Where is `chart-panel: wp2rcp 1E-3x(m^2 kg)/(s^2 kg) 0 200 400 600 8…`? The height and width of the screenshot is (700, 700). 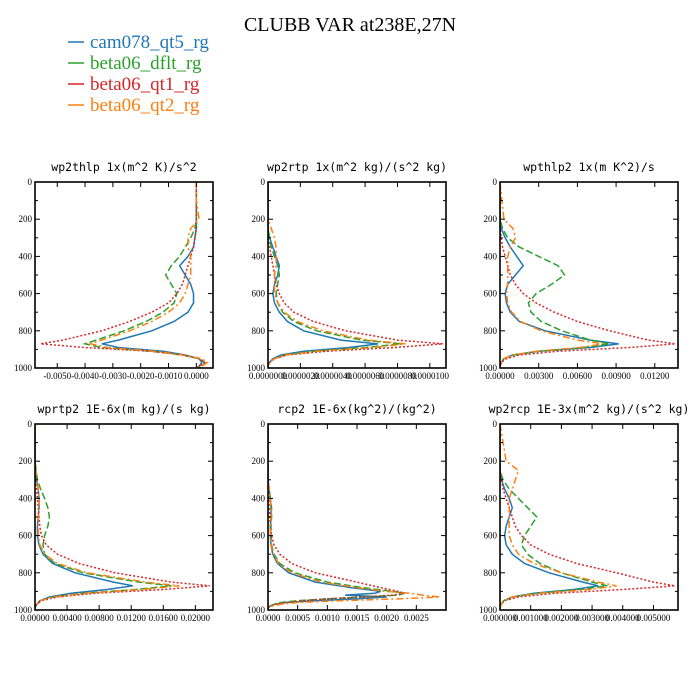 chart-panel: wp2rcp 1E-3x(m^2 kg)/(s^2 kg) 0 200 400 600 8… is located at coordinates (584, 512).